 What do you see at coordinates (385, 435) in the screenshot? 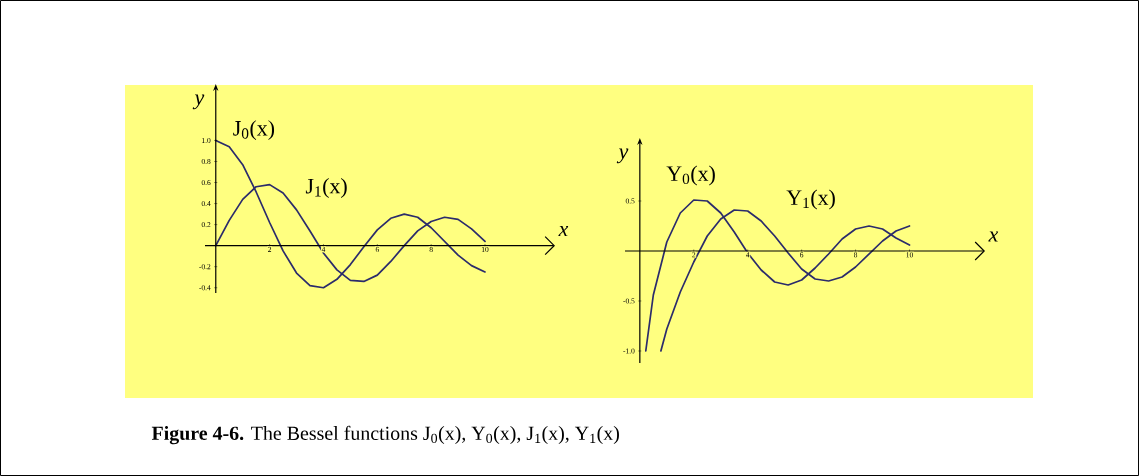
I see `text: Figure 4-6. The Bessel functions J$_{0}$(x), Y$_{0}$(x), J$_{1}$(x), Y$_{1}$(x)` at bounding box center [385, 435].